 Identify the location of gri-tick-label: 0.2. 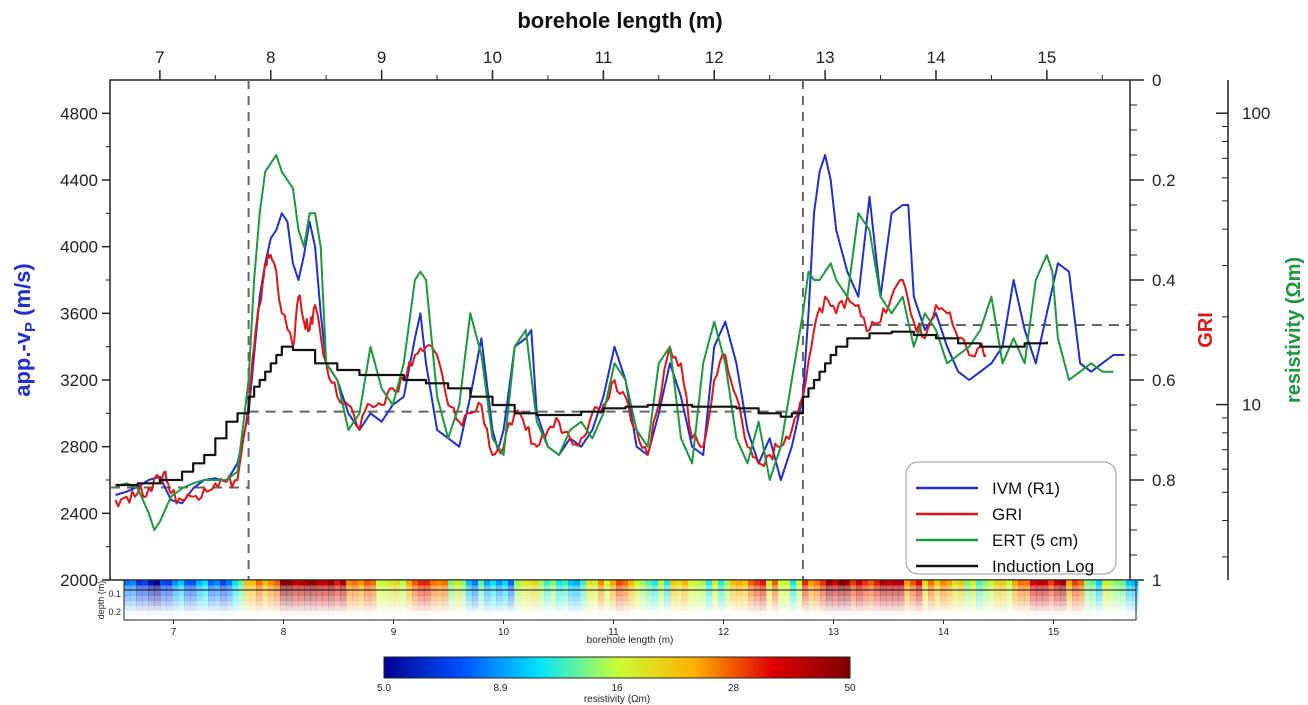
(1164, 180).